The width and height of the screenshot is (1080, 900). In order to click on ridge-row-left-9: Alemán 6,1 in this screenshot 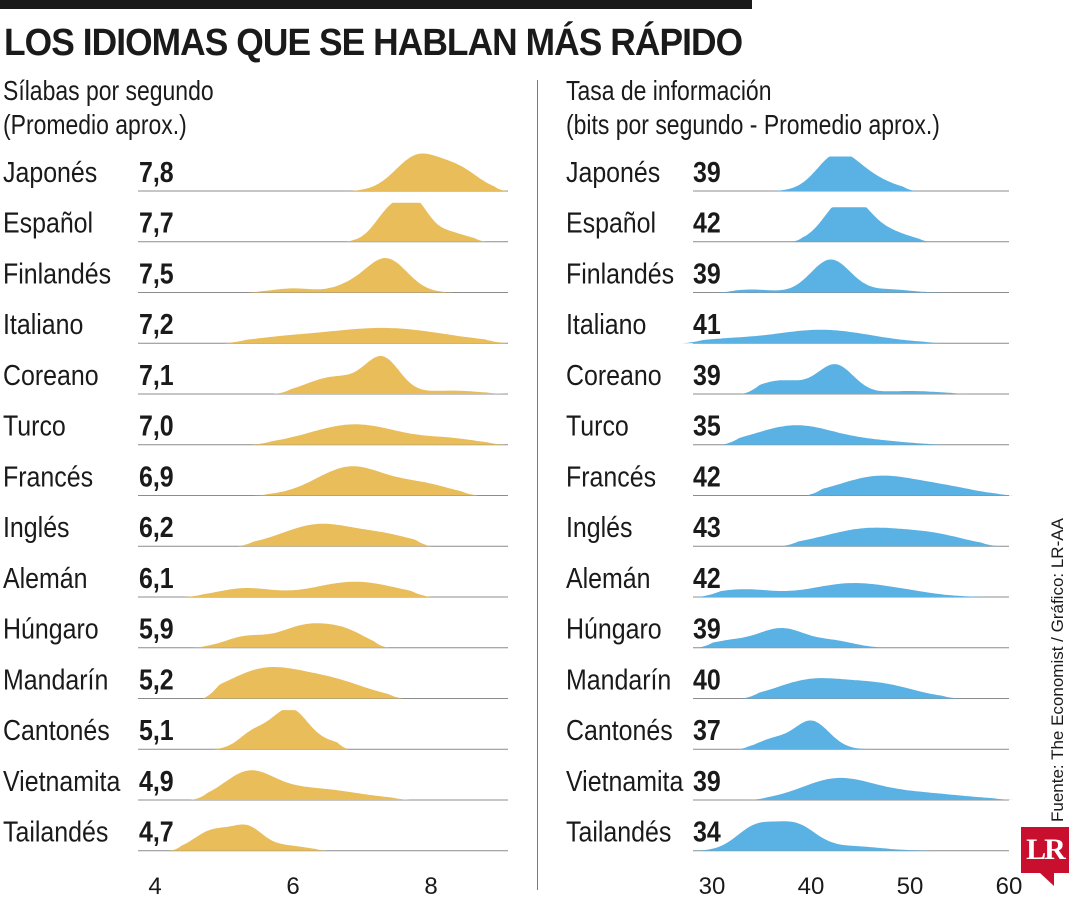, I will do `click(255, 580)`.